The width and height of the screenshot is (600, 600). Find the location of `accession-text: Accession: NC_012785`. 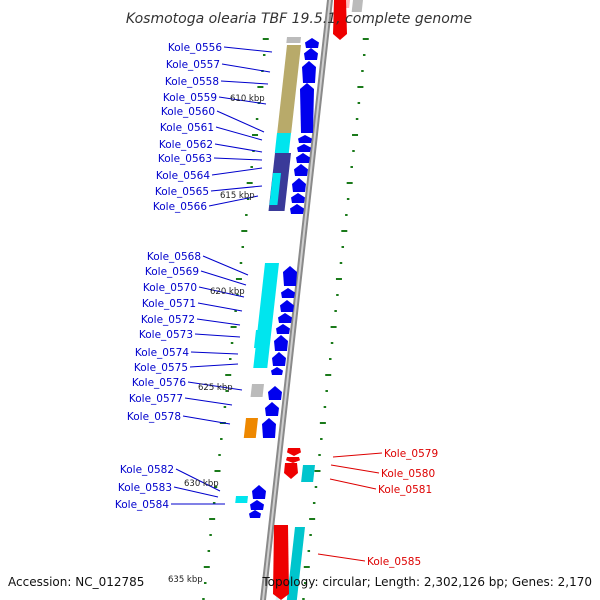

accession-text: Accession: NC_012785 is located at coordinates (76, 582).